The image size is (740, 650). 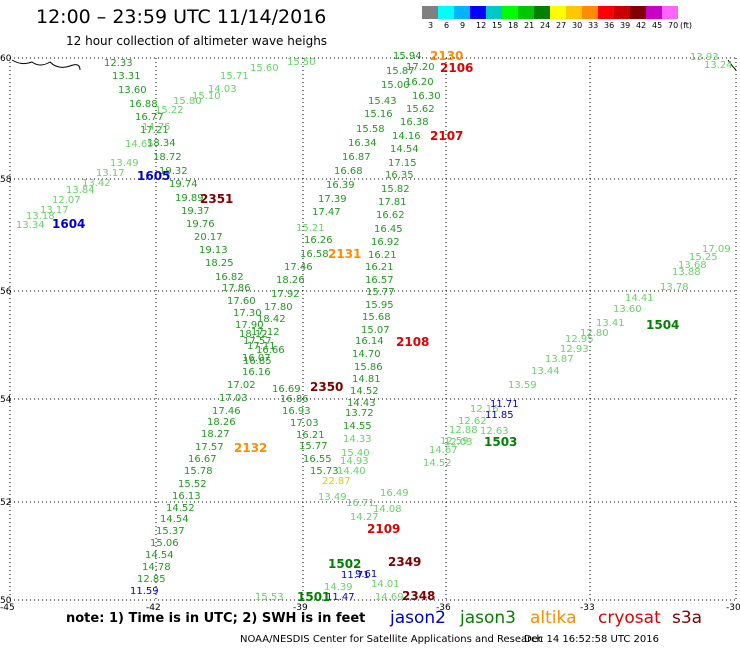 I want to click on swh-label: 16.13, so click(x=186, y=496).